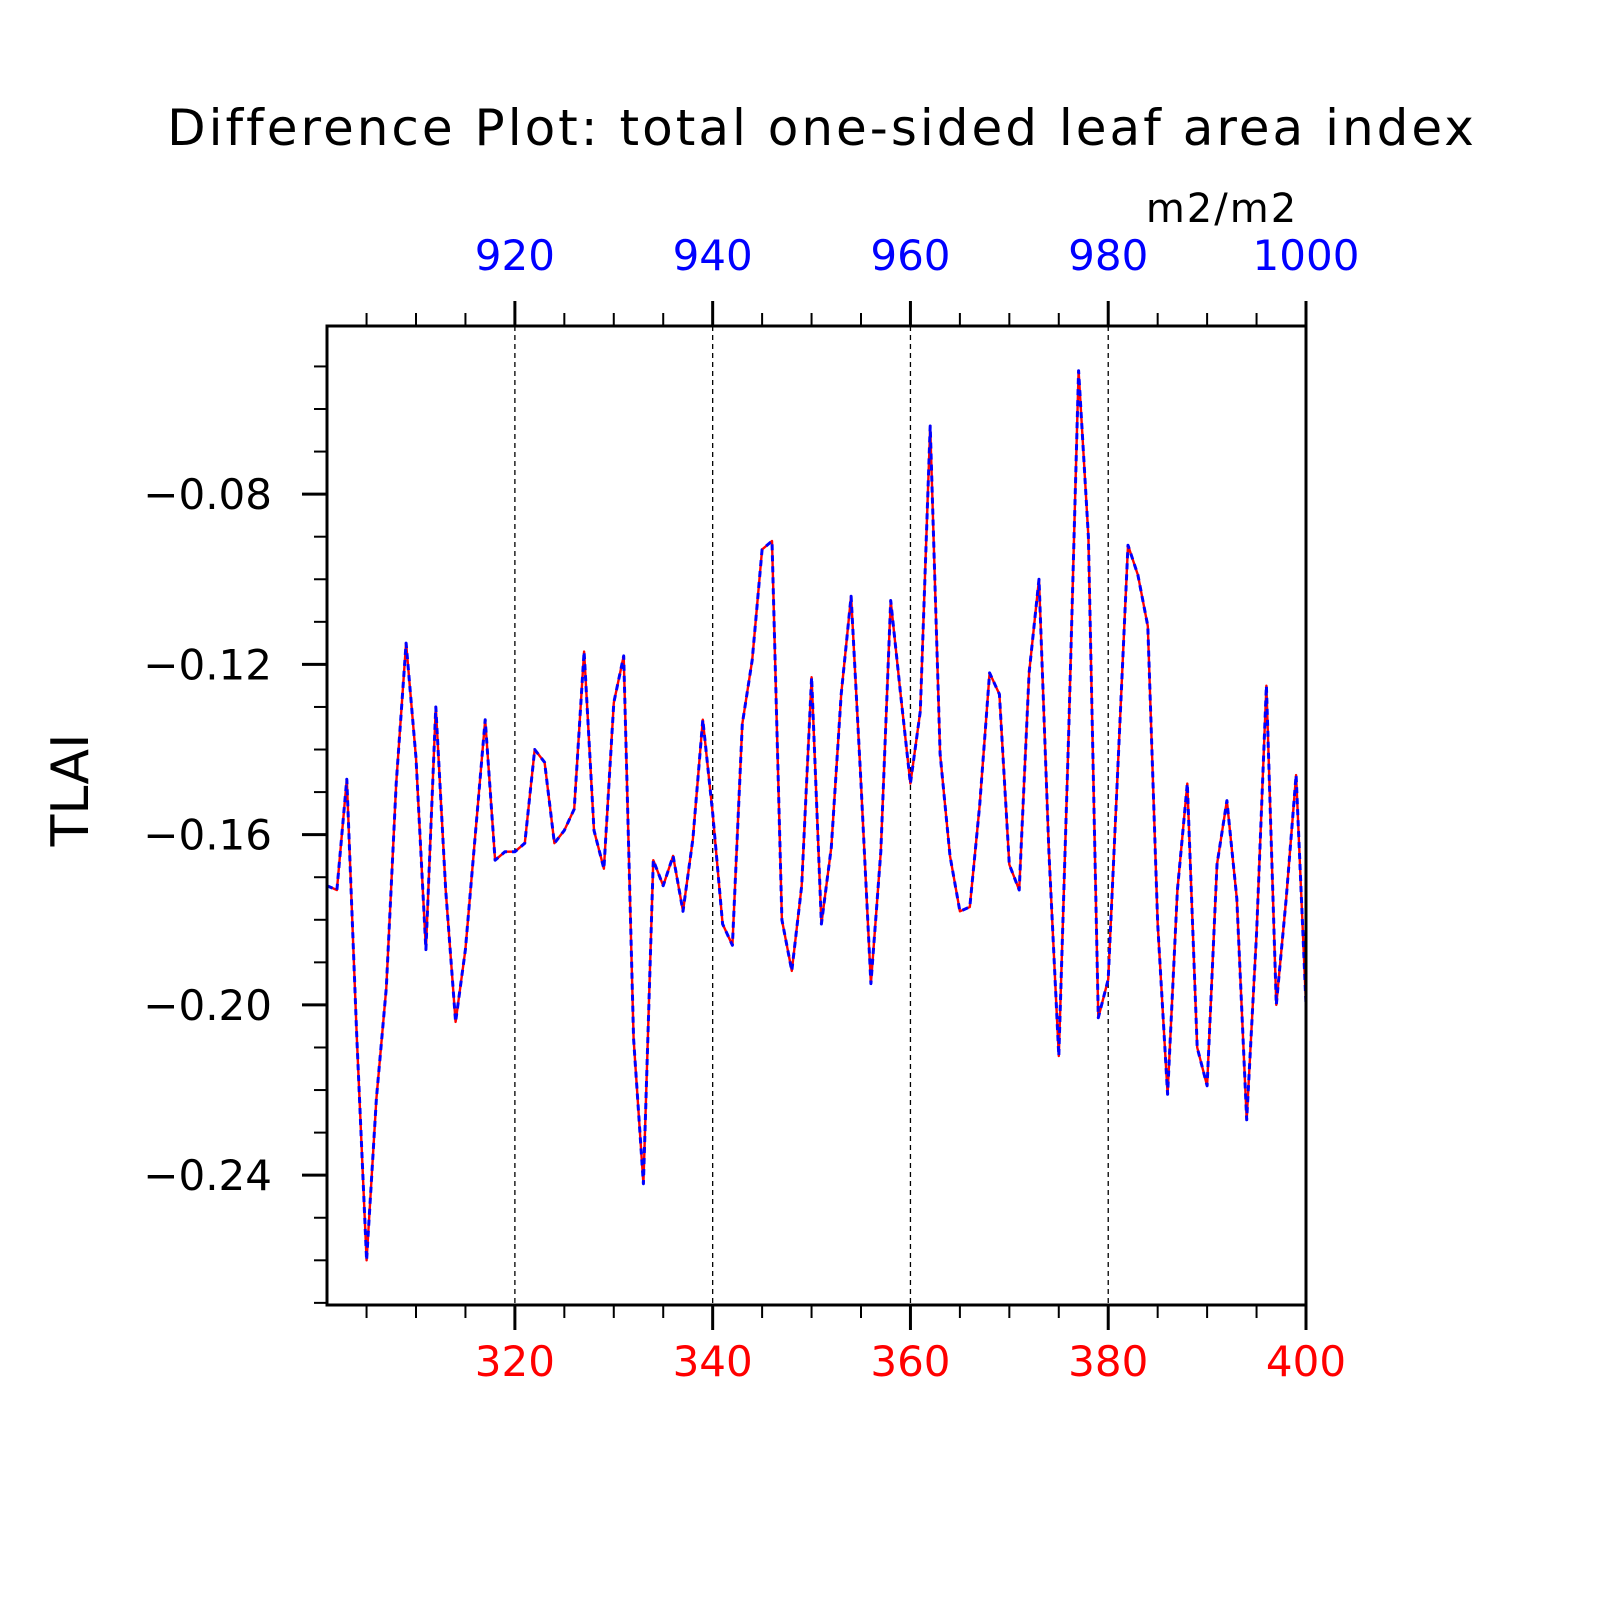  What do you see at coordinates (1306, 255) in the screenshot?
I see `x-top-tick-label: 1000` at bounding box center [1306, 255].